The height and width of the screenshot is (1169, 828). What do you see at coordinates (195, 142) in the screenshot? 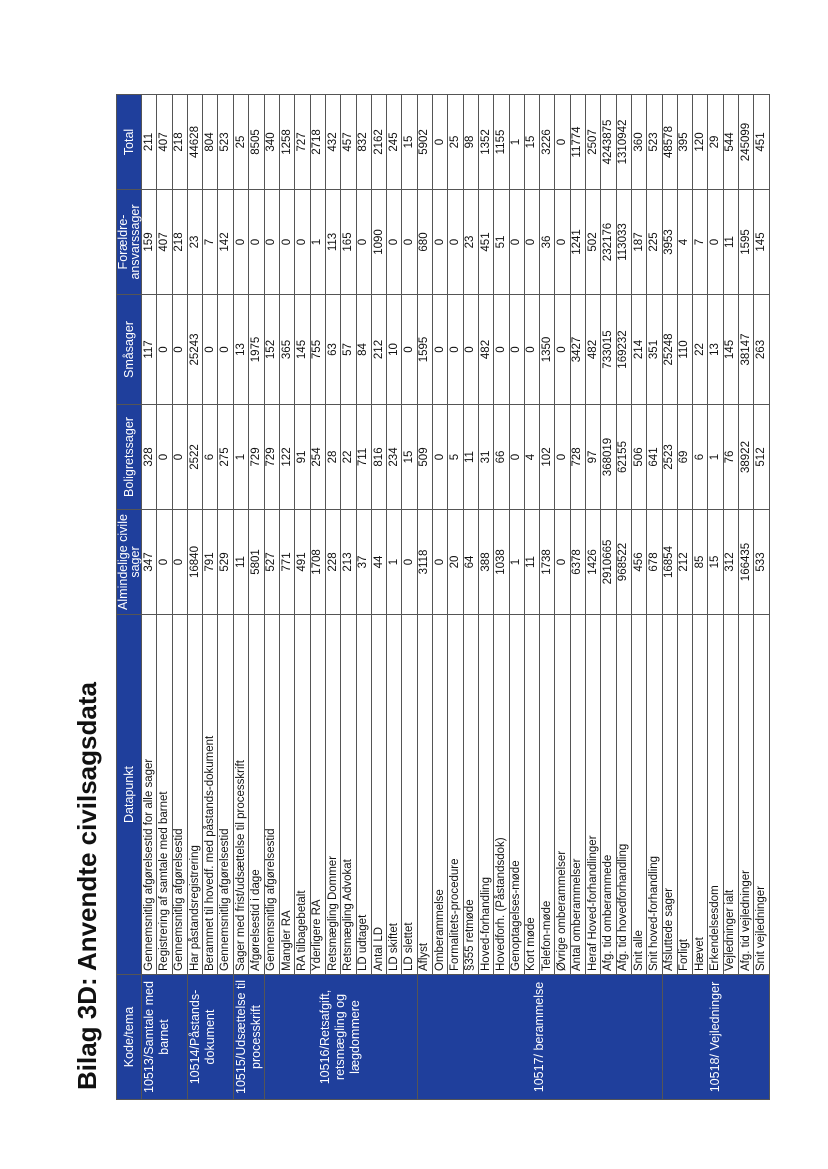
I see `value-cell: 44628` at bounding box center [195, 142].